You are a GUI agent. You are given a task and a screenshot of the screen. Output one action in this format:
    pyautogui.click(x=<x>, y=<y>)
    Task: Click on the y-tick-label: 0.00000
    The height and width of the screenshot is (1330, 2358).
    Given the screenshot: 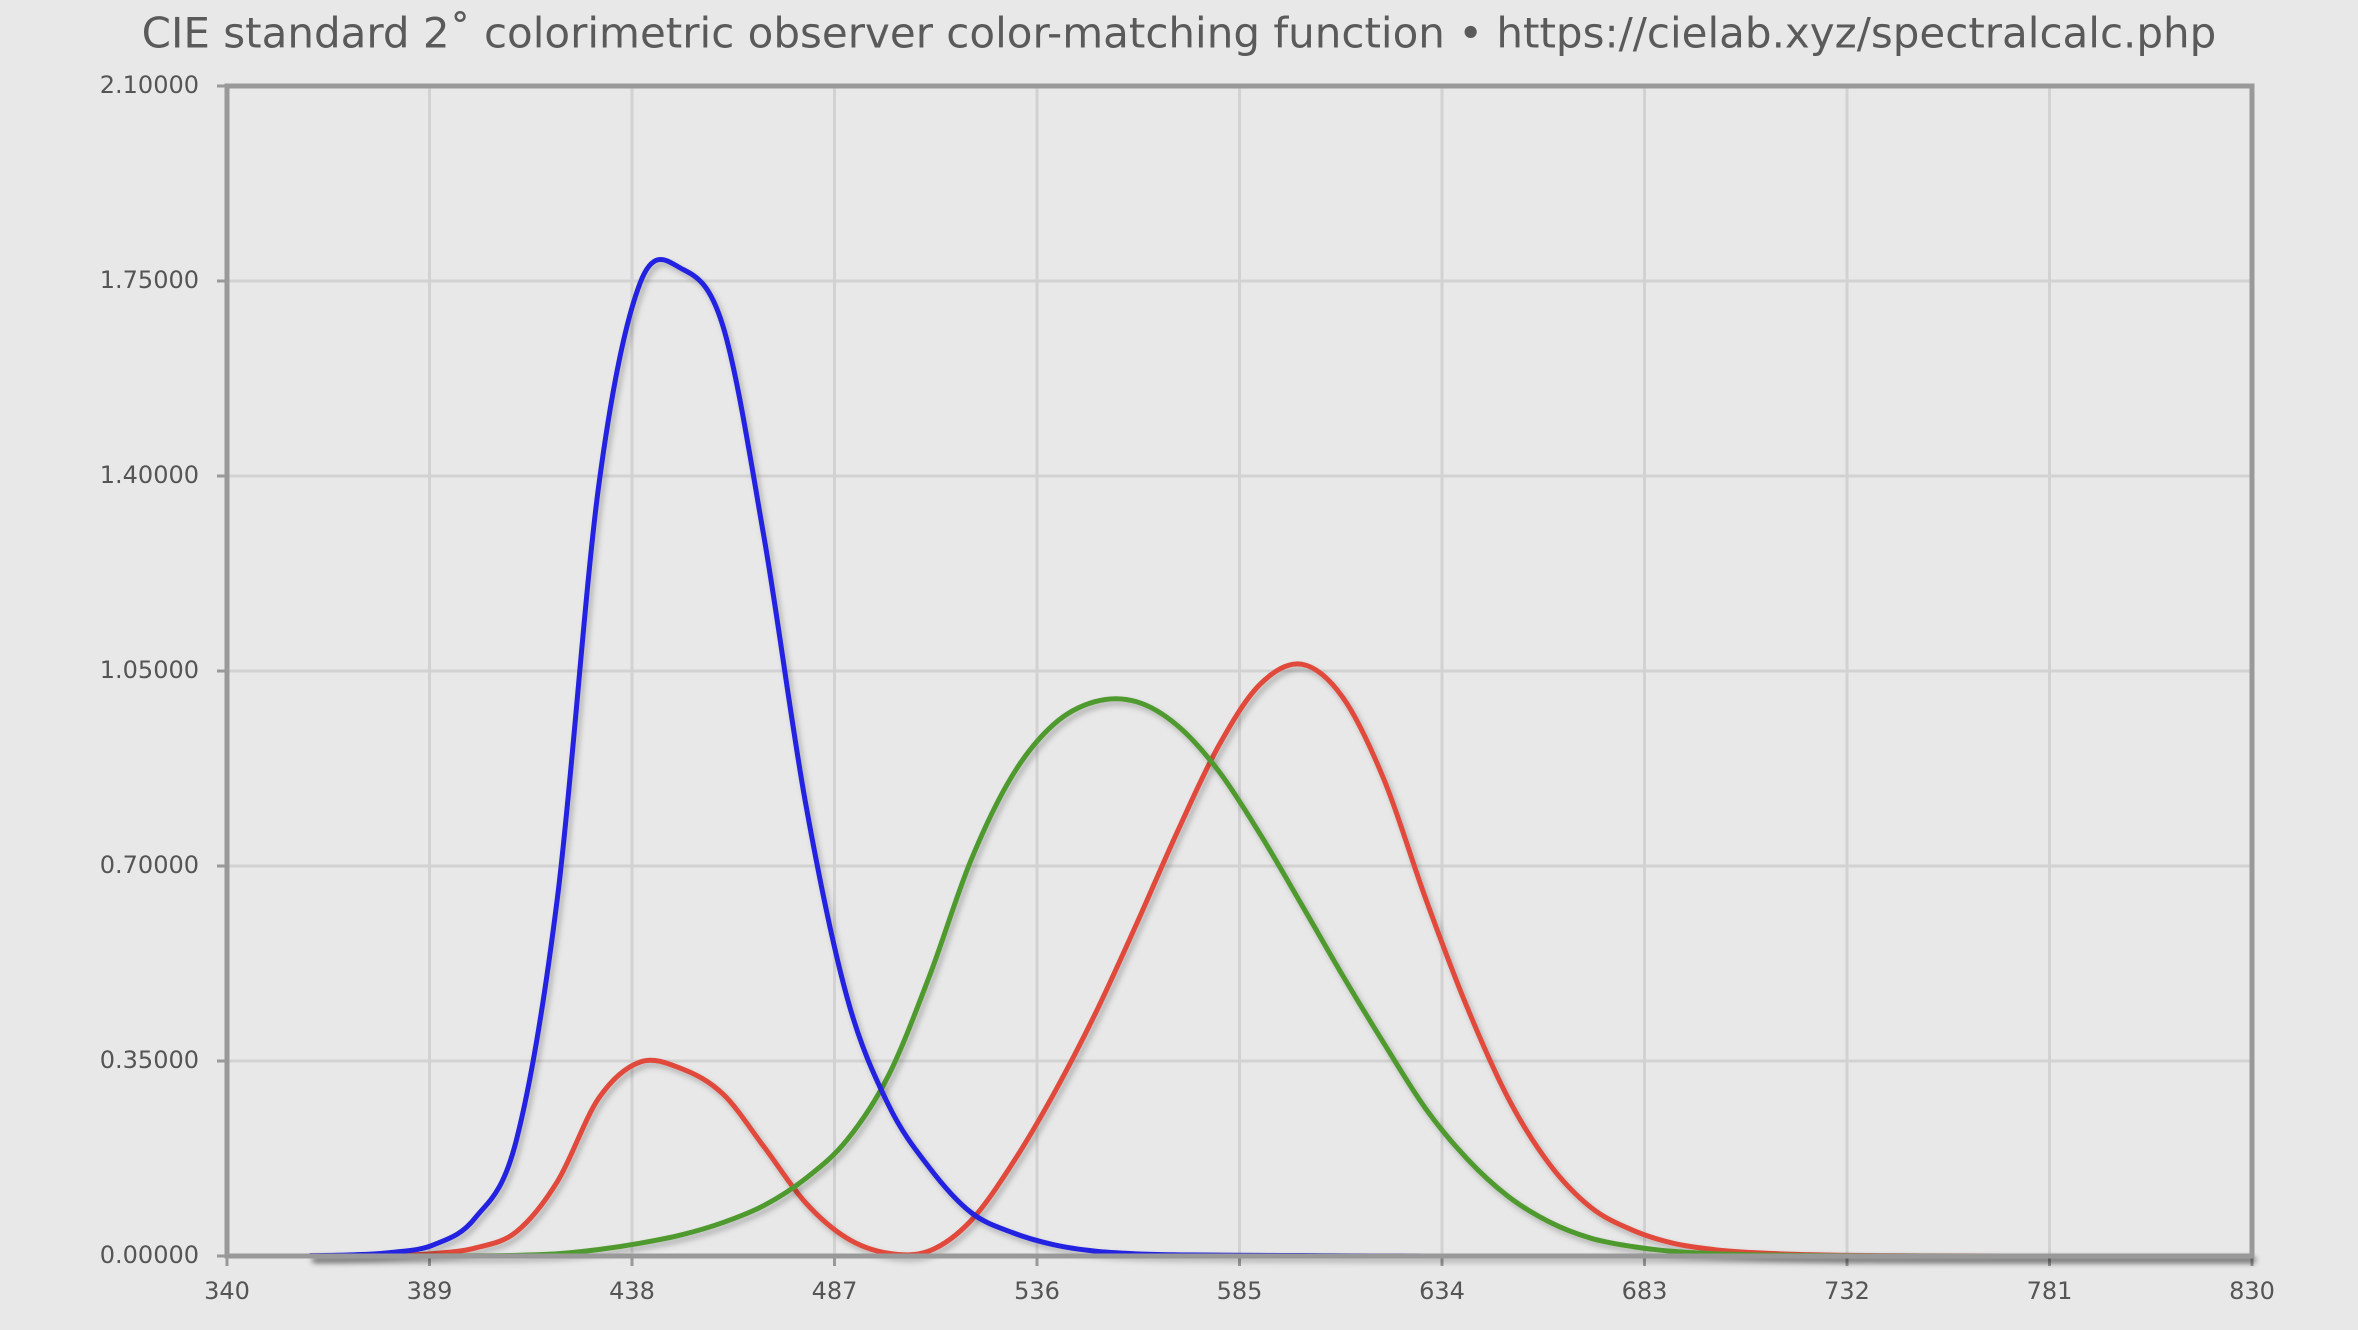 What is the action you would take?
    pyautogui.click(x=149, y=1255)
    